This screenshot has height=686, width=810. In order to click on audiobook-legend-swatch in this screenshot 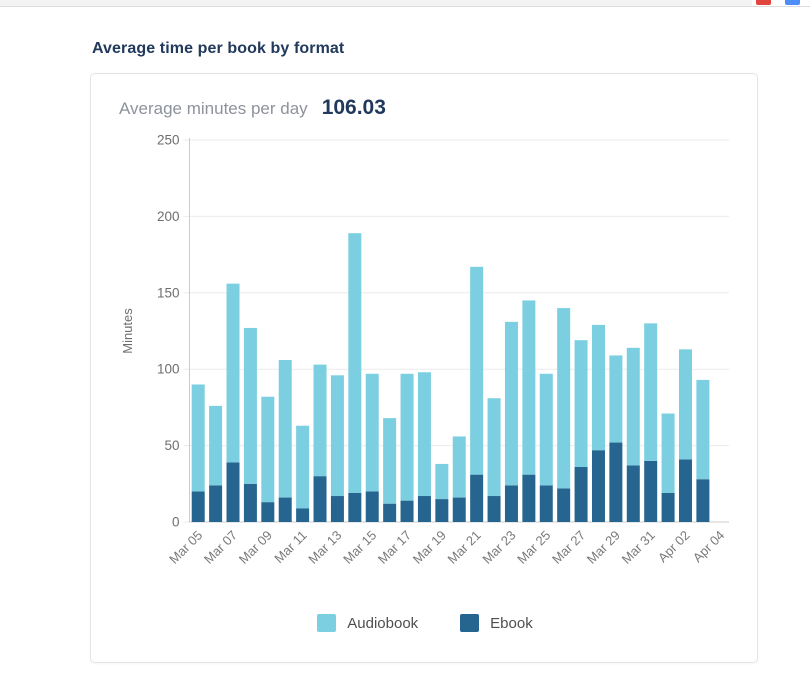, I will do `click(327, 623)`.